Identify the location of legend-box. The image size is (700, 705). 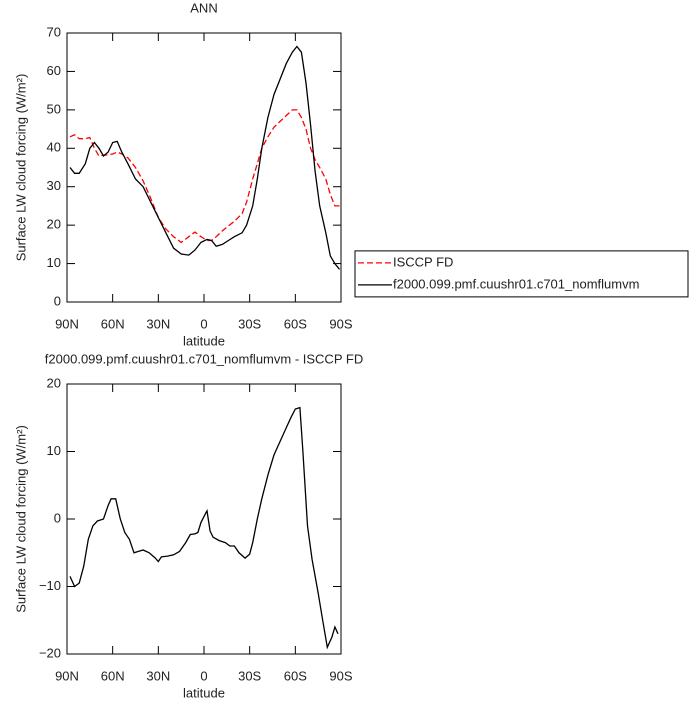
(521, 274).